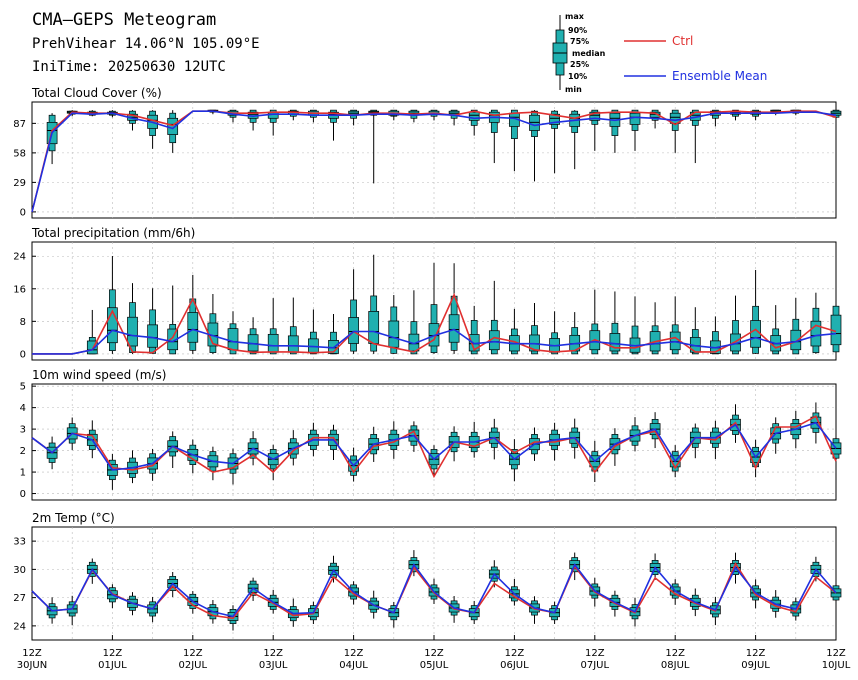 This screenshot has width=858, height=680. Describe the element at coordinates (755, 665) in the screenshot. I see `x-tick-label-date: 09JUL` at that location.